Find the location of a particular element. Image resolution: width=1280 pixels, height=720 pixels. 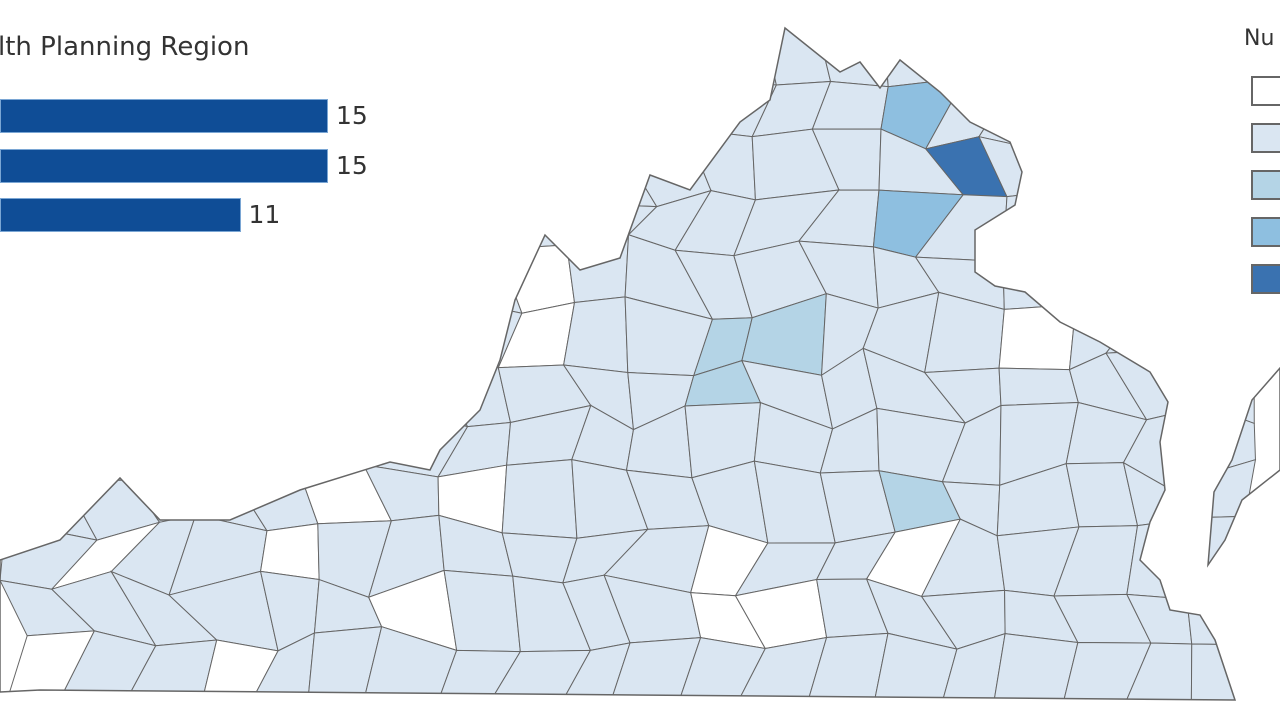

bar-value-label: 15 is located at coordinates (352, 115).